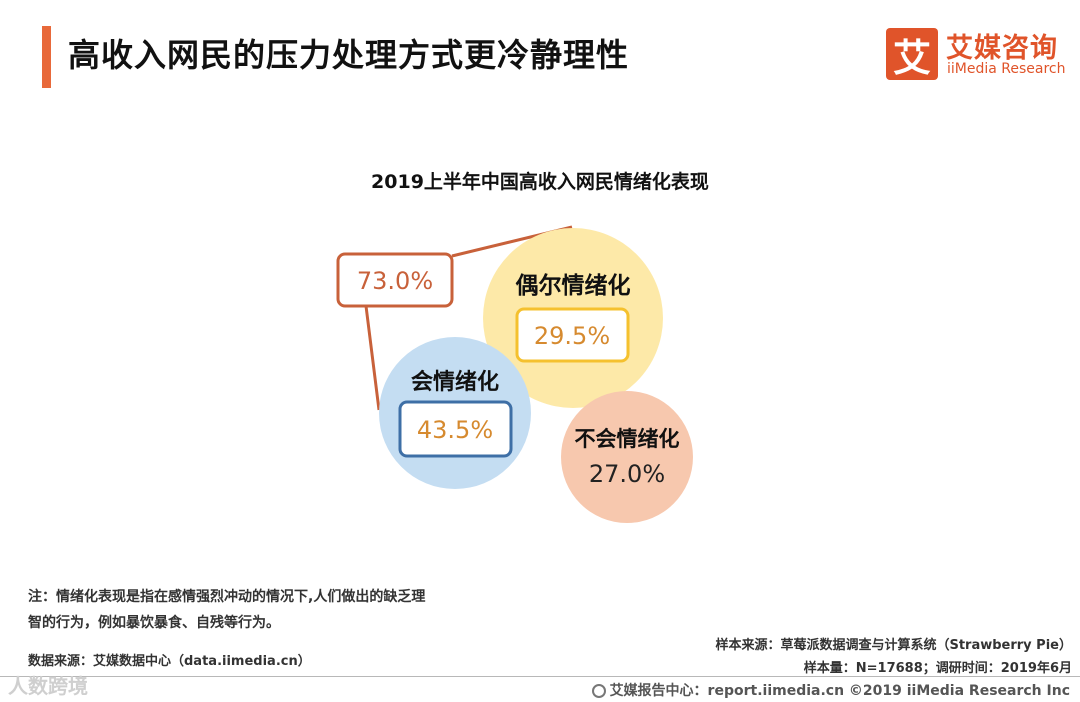 The height and width of the screenshot is (702, 1080). Describe the element at coordinates (893, 645) in the screenshot. I see `sample-source: 样本来源：草莓派数据调查与计算系统（Strawberry Pie）` at that location.